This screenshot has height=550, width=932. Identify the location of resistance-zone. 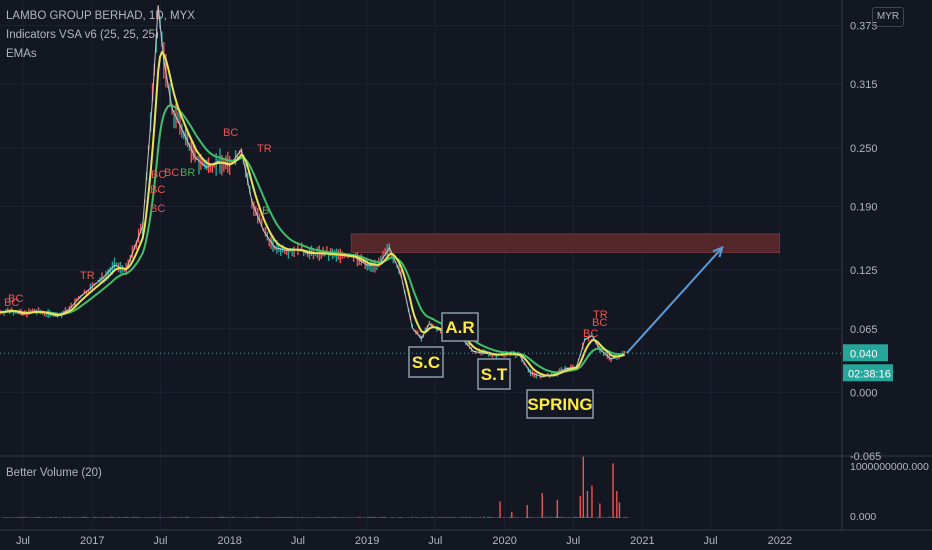
(565, 243).